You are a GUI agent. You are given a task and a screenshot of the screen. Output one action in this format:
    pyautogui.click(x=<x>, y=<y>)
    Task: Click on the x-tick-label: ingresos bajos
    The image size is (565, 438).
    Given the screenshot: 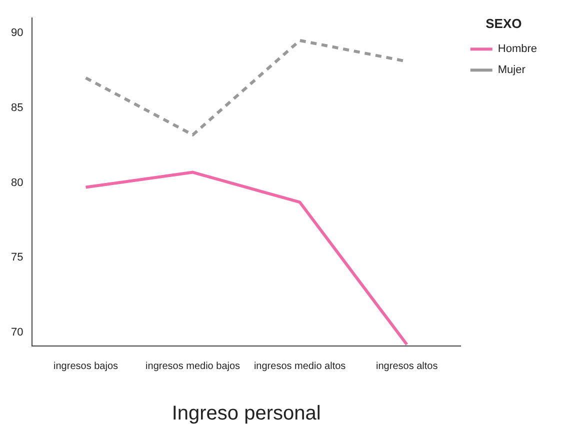 What is the action you would take?
    pyautogui.click(x=86, y=366)
    